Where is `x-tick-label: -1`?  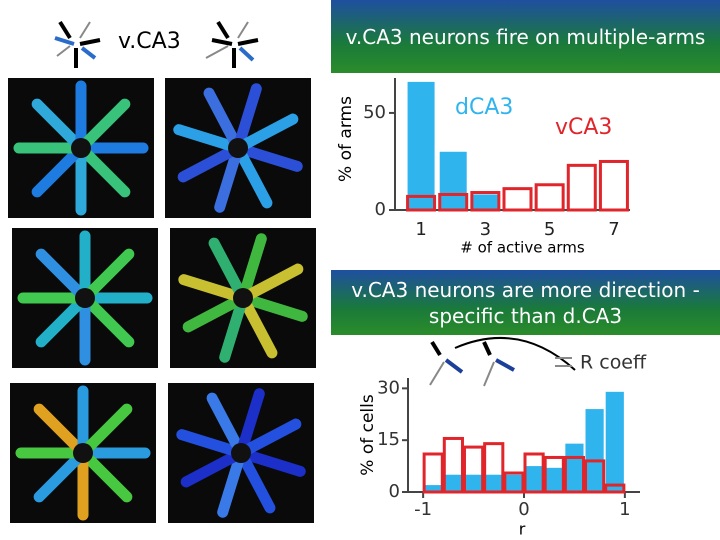
x-tick-label: -1 is located at coordinates (423, 509).